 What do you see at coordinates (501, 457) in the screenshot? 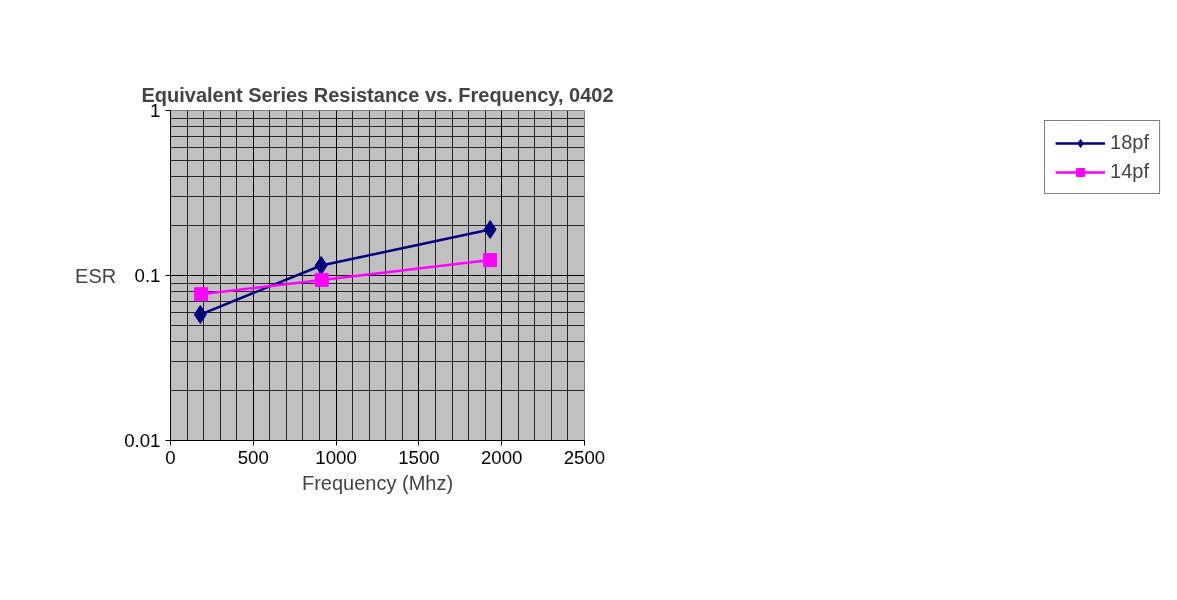
I see `x-tick-label: 2000` at bounding box center [501, 457].